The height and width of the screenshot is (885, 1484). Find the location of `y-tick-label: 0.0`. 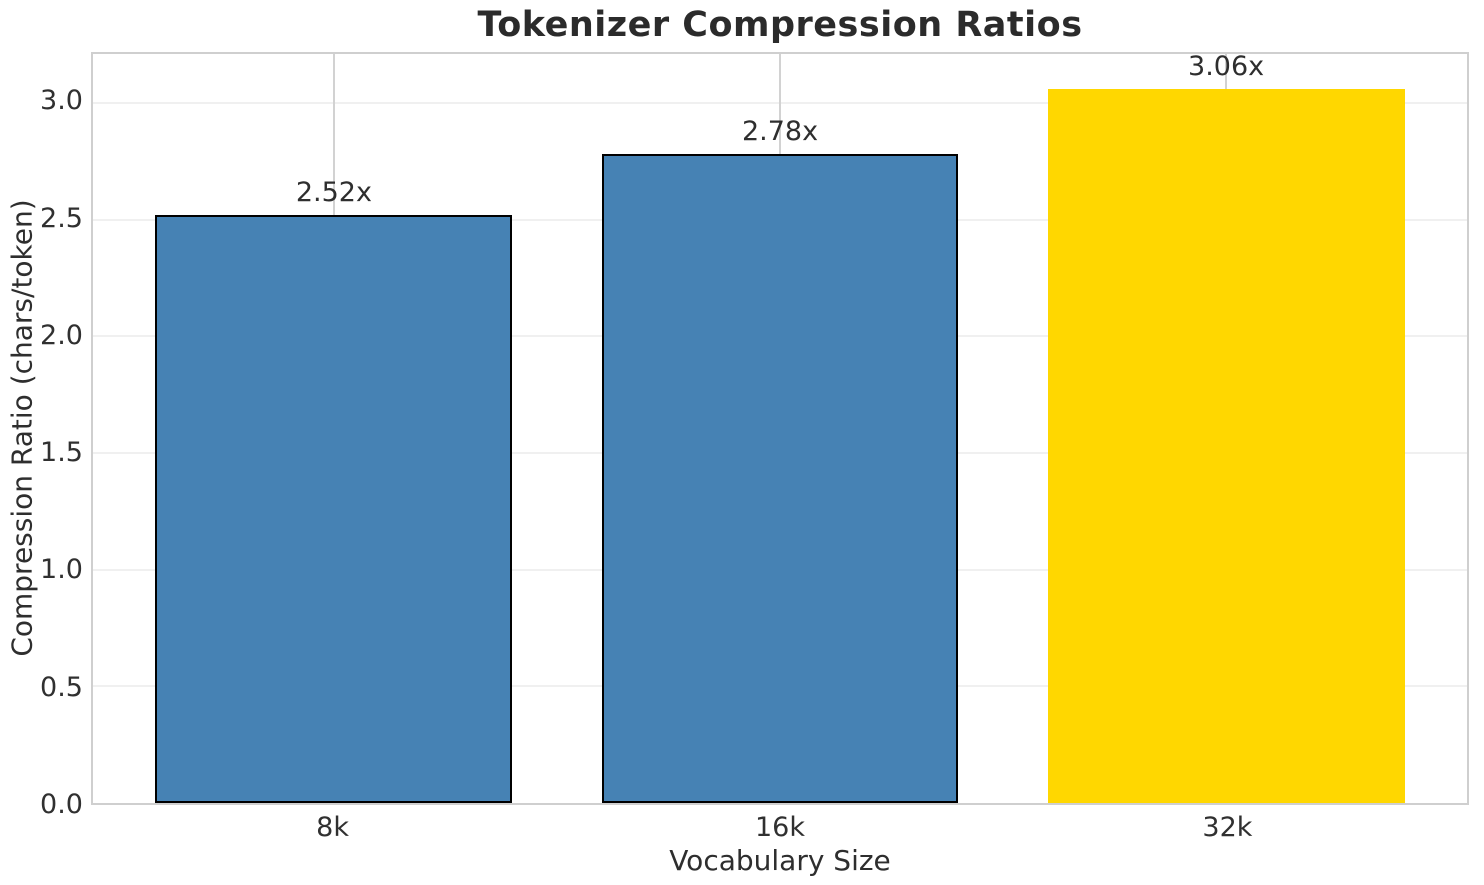

y-tick-label: 0.0 is located at coordinates (61, 804).